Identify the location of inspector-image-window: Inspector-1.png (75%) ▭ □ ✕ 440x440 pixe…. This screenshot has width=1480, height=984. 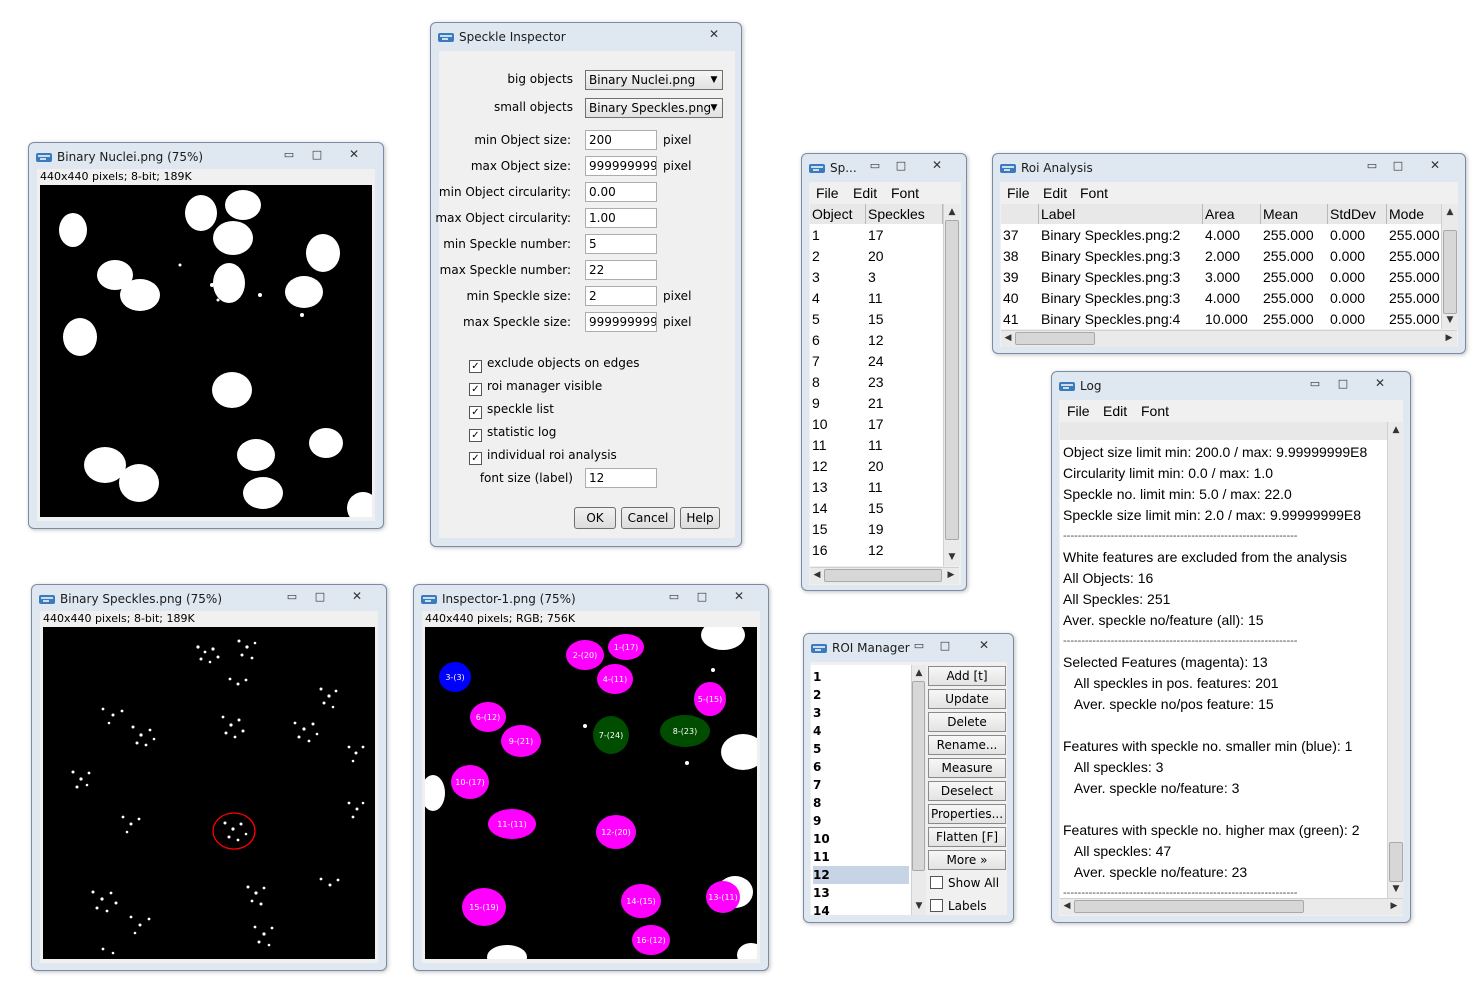
(591, 777).